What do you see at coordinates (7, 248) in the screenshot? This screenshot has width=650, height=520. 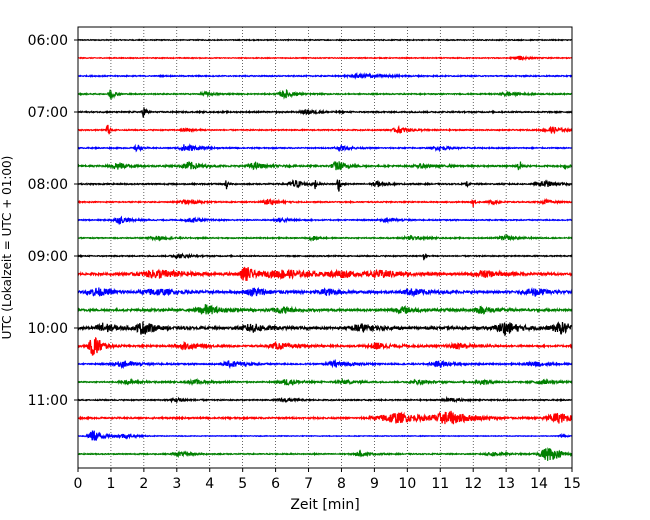 I see `y-axis-label: UTC (Lokalzeit = UTC + 01:00)` at bounding box center [7, 248].